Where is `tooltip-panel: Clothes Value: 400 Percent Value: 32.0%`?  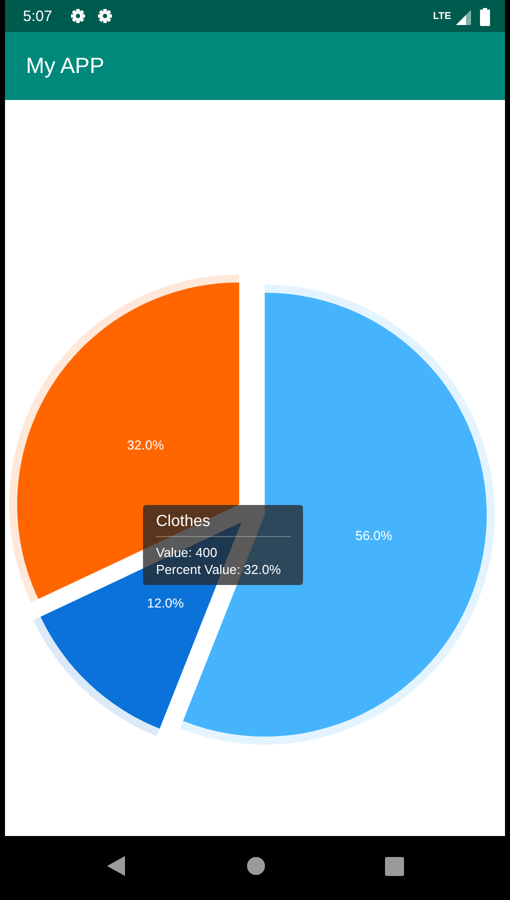 tooltip-panel: Clothes Value: 400 Percent Value: 32.0% is located at coordinates (223, 545).